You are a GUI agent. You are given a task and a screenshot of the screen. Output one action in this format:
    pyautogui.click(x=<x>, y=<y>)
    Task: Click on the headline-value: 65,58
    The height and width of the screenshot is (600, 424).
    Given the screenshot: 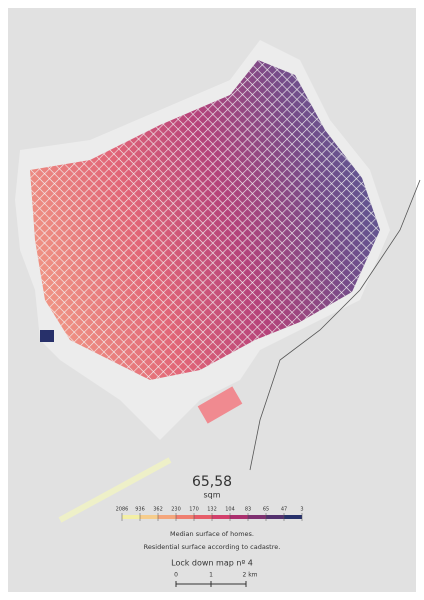 What is the action you would take?
    pyautogui.click(x=212, y=482)
    